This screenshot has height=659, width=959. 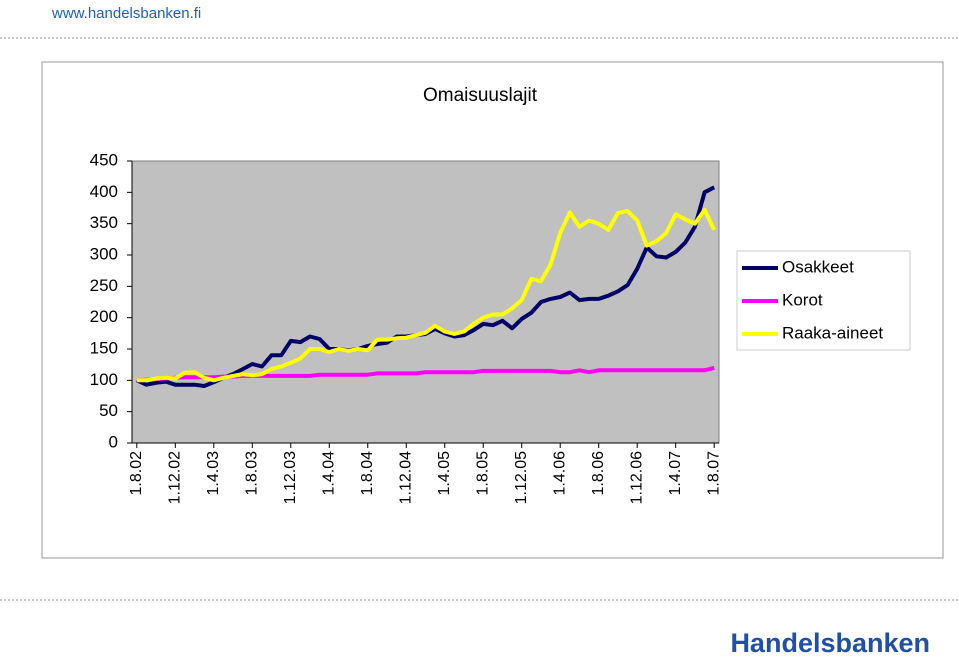 I want to click on x-tick-label: 1.4.07, so click(x=675, y=473).